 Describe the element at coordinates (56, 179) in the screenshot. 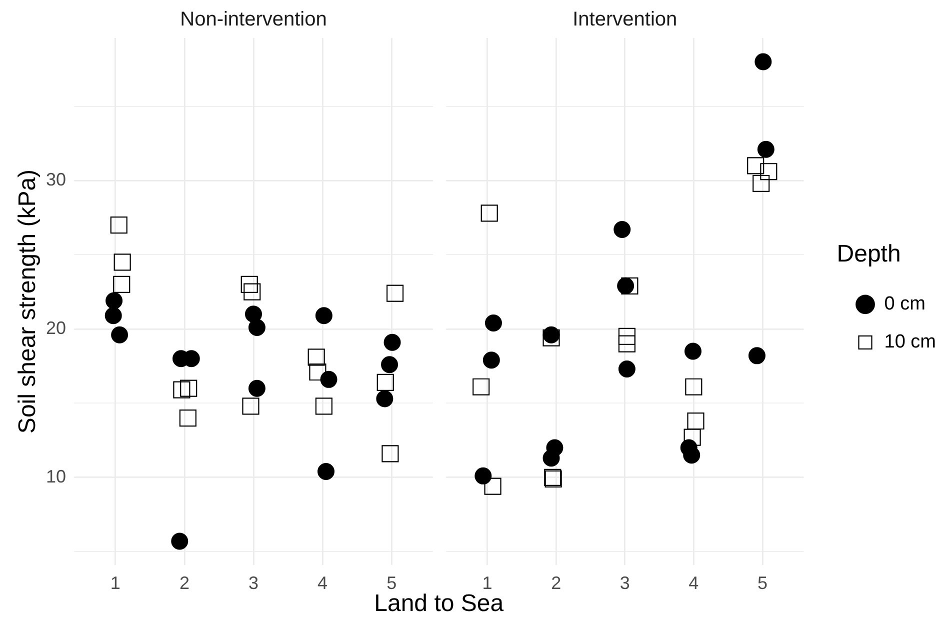

I see `y-tick-label: 30` at that location.